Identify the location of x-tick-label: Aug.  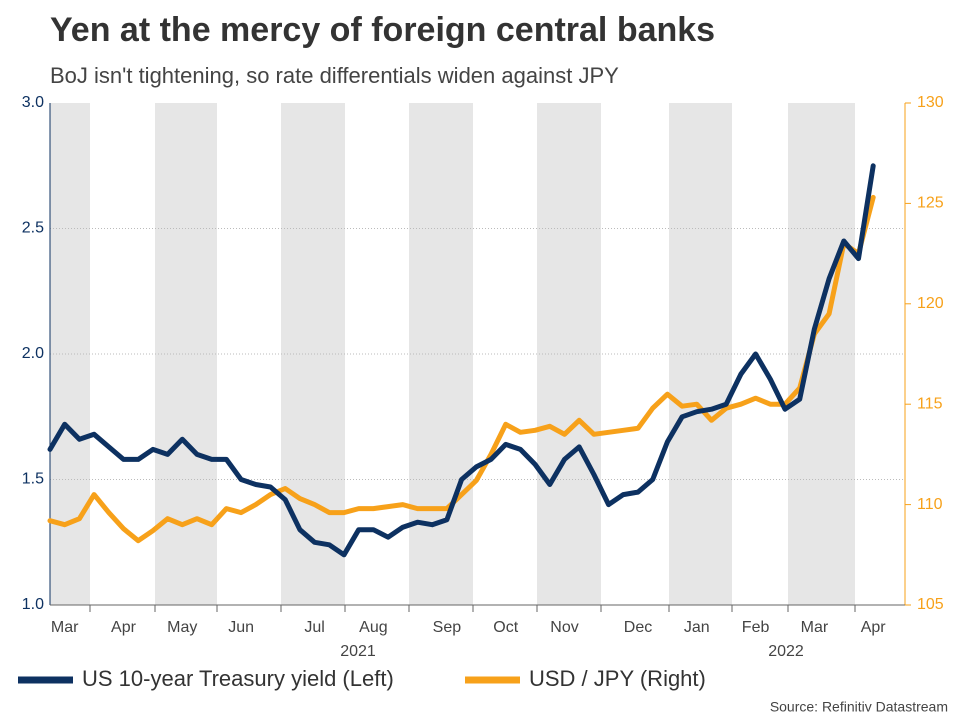
(373, 627).